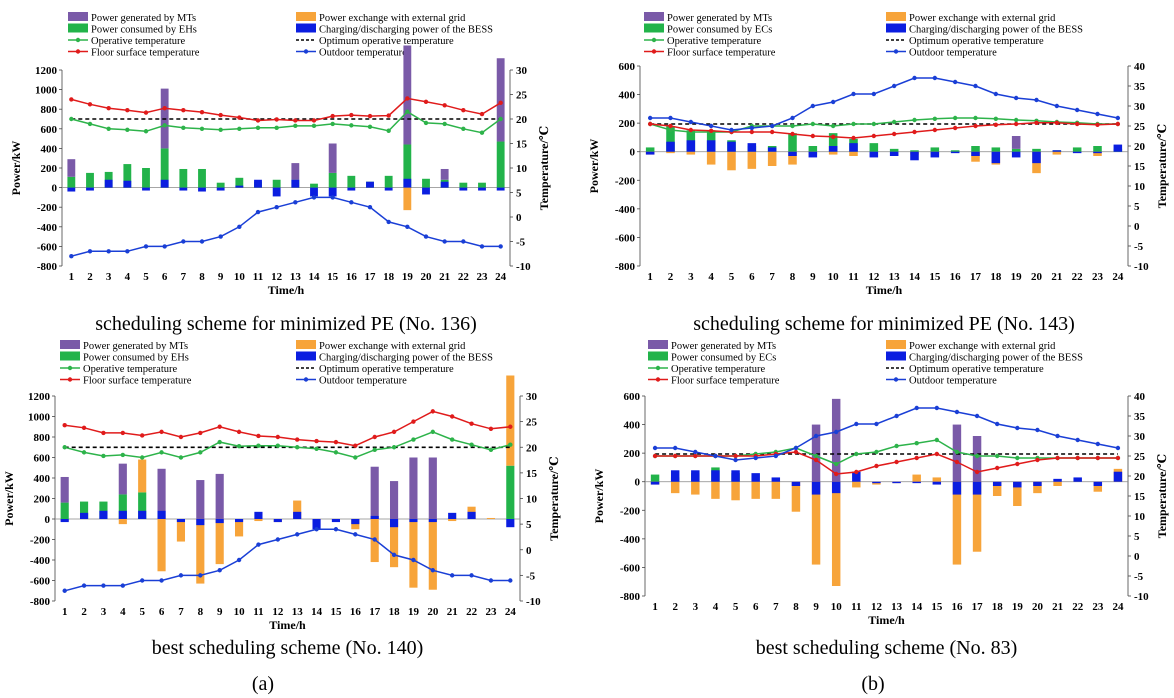 The width and height of the screenshot is (1174, 698). Describe the element at coordinates (671, 277) in the screenshot. I see `x-tick-label: 2` at that location.